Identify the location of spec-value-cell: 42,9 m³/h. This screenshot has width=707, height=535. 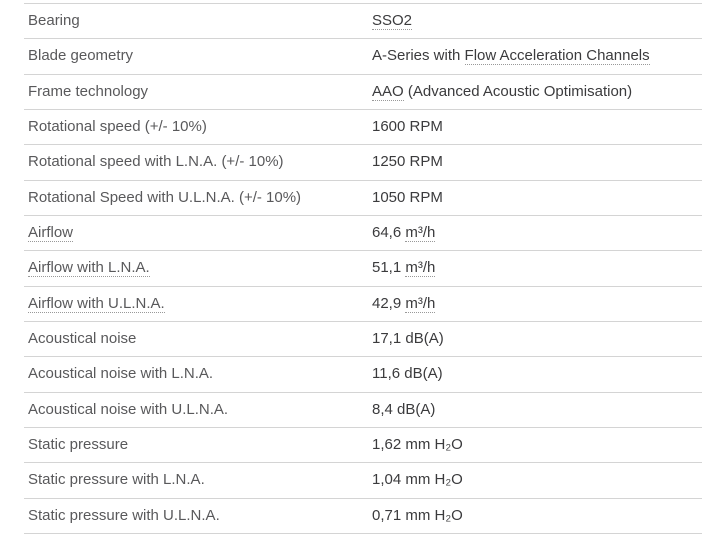
(537, 303).